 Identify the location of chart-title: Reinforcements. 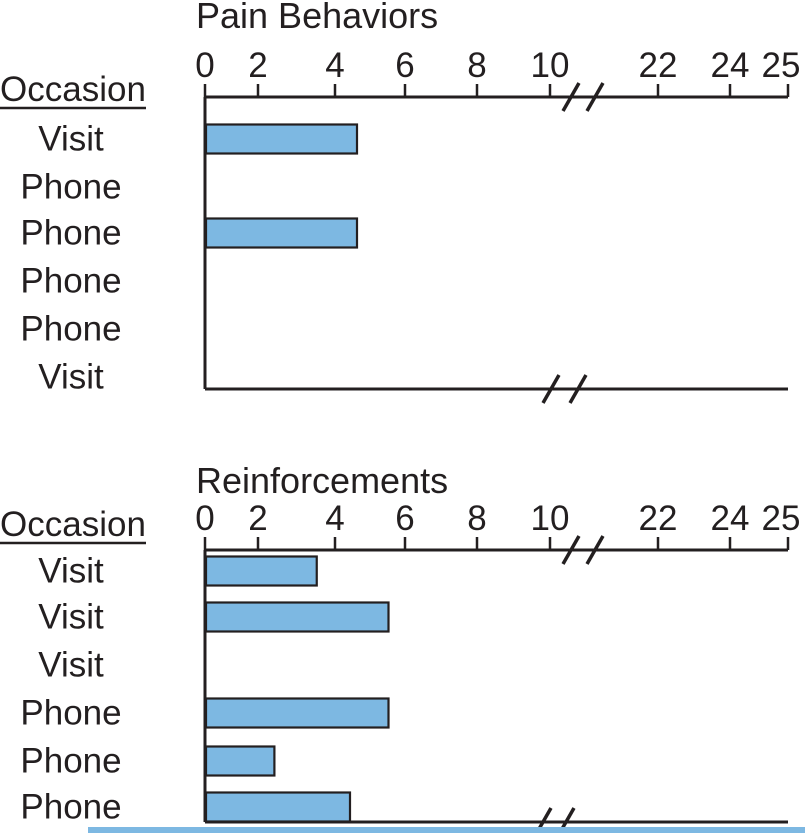
(322, 480).